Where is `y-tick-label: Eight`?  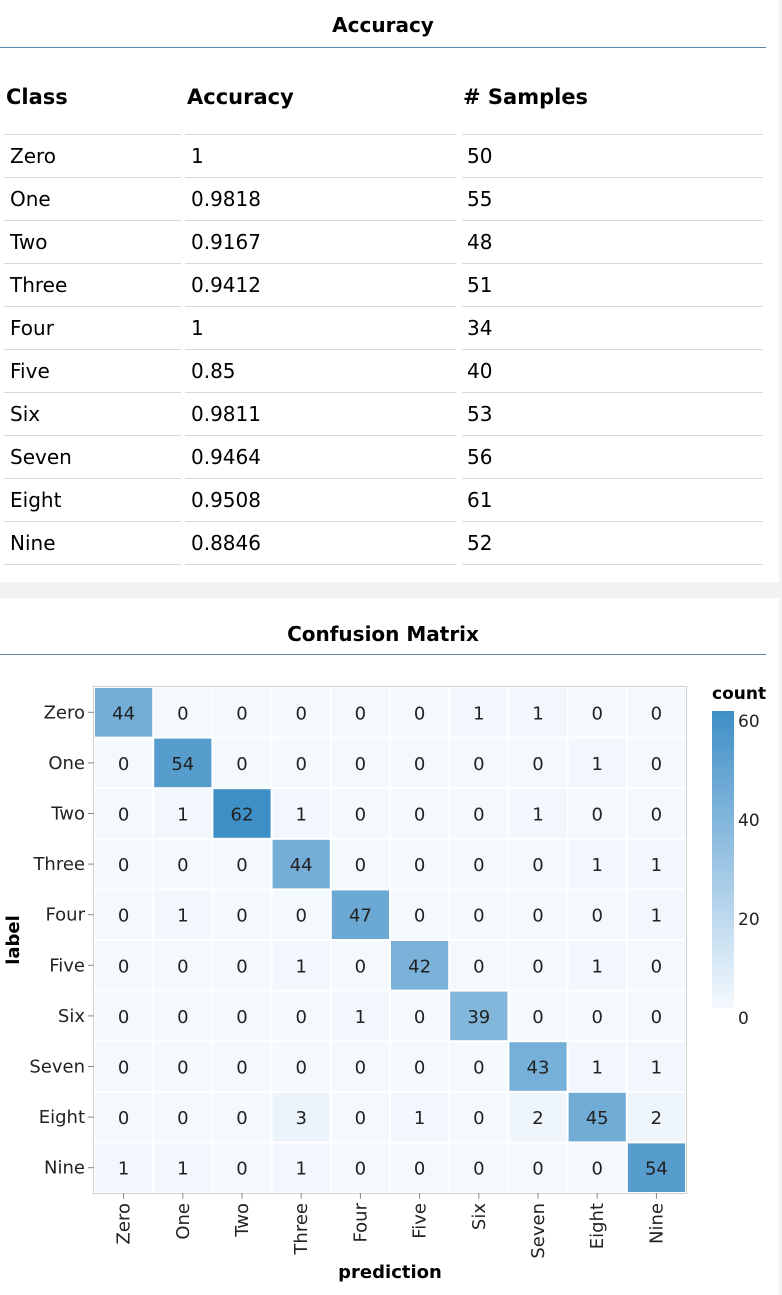 y-tick-label: Eight is located at coordinates (62, 1117).